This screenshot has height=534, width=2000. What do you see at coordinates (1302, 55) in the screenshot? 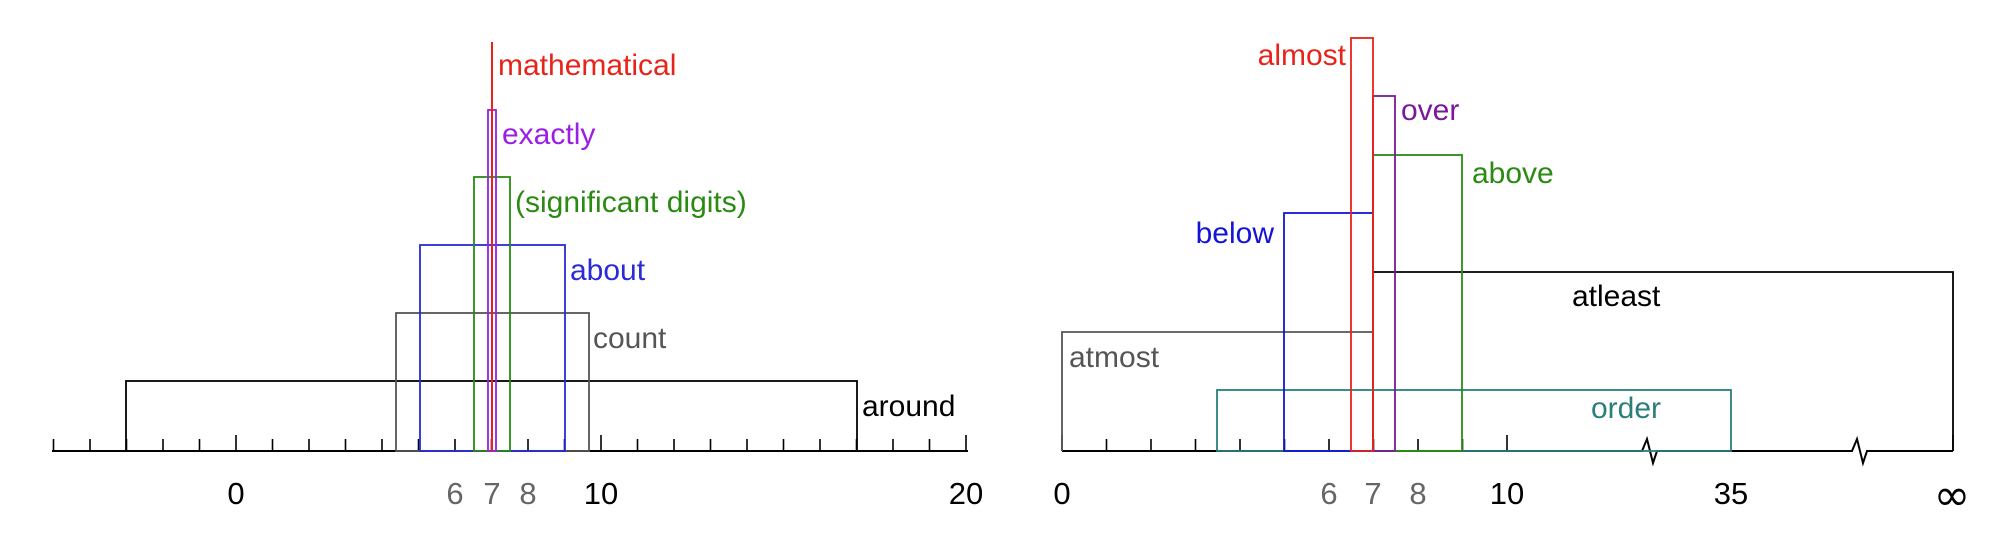
I see `label-almost: almost` at bounding box center [1302, 55].